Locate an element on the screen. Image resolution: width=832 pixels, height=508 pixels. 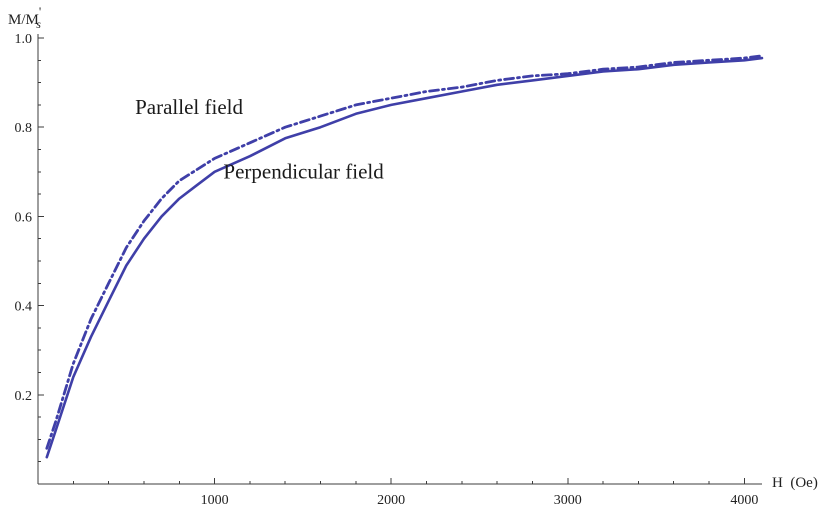
y-axis-label-subscript: s is located at coordinates (38, 24).